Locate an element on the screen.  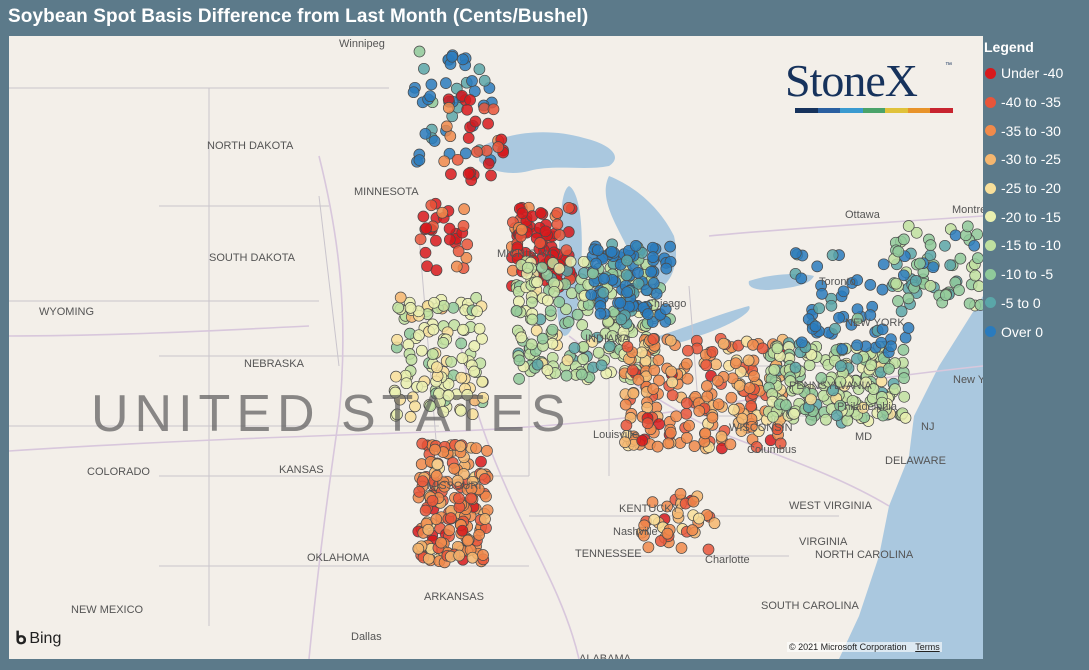
legend-item: Under -40 is located at coordinates (1036, 73).